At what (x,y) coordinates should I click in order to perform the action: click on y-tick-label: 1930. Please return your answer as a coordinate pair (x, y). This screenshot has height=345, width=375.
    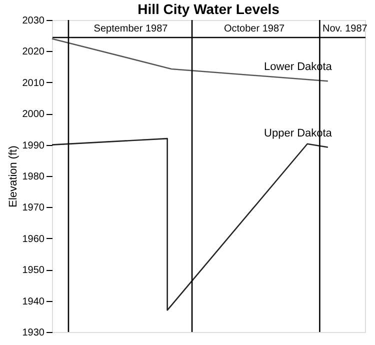
    Looking at the image, I should click on (33, 333).